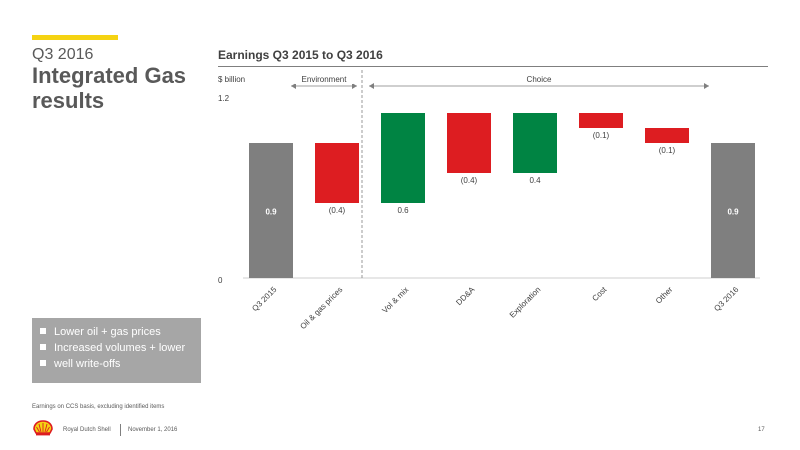  I want to click on shell-pecten-icon, so click(43, 428).